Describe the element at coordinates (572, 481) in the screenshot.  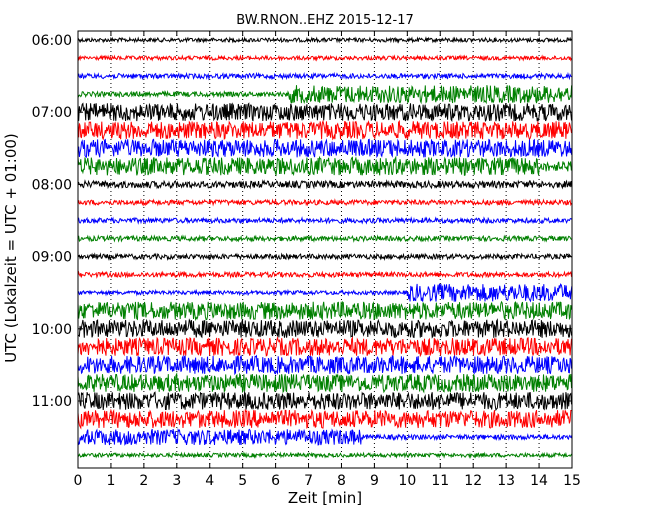
I see `x-tick-label: 15` at that location.